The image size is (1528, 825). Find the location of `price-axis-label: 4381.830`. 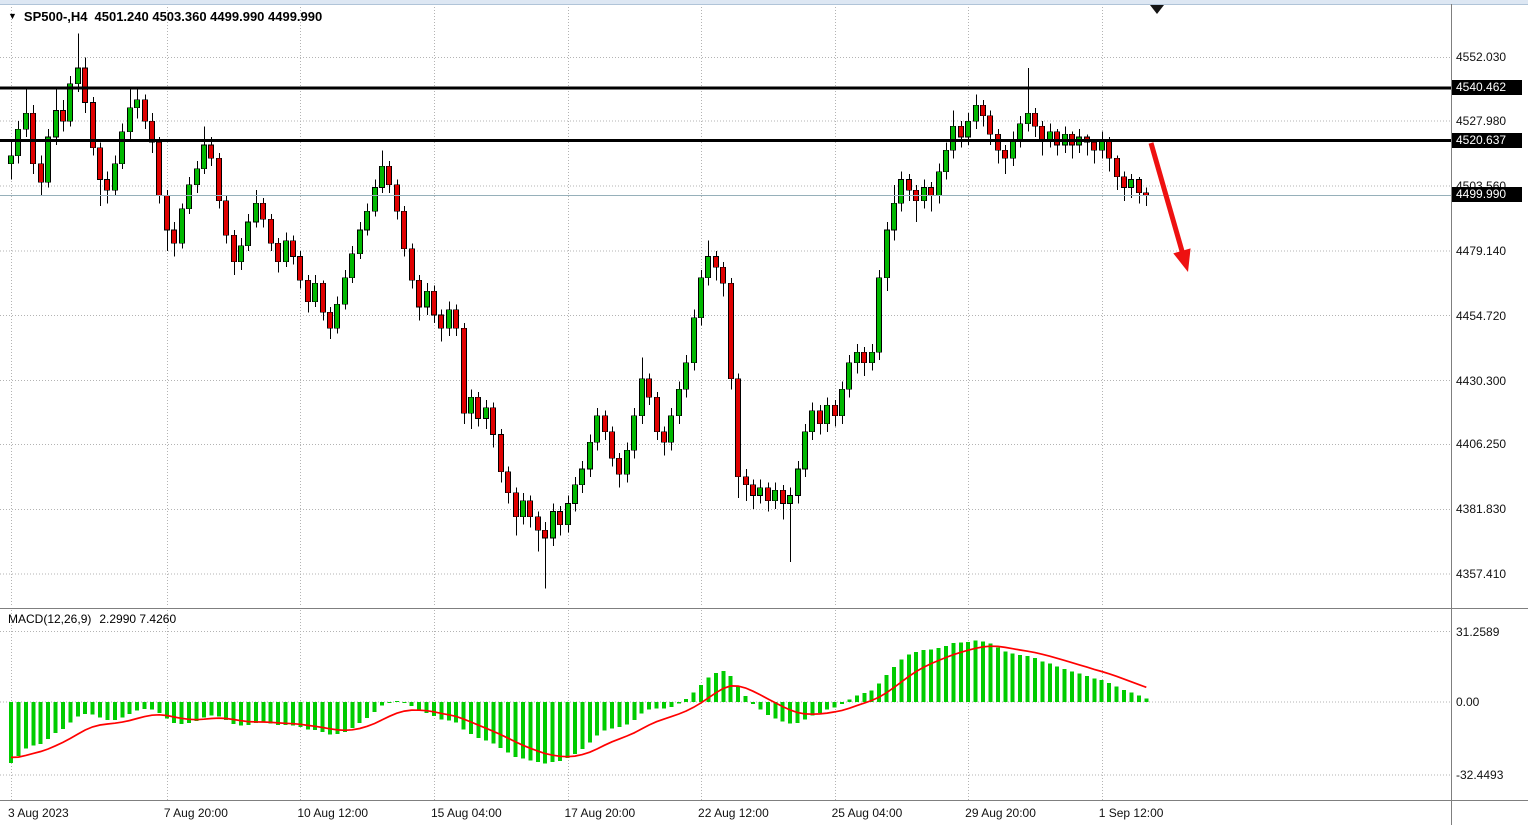

price-axis-label: 4381.830 is located at coordinates (1481, 509).